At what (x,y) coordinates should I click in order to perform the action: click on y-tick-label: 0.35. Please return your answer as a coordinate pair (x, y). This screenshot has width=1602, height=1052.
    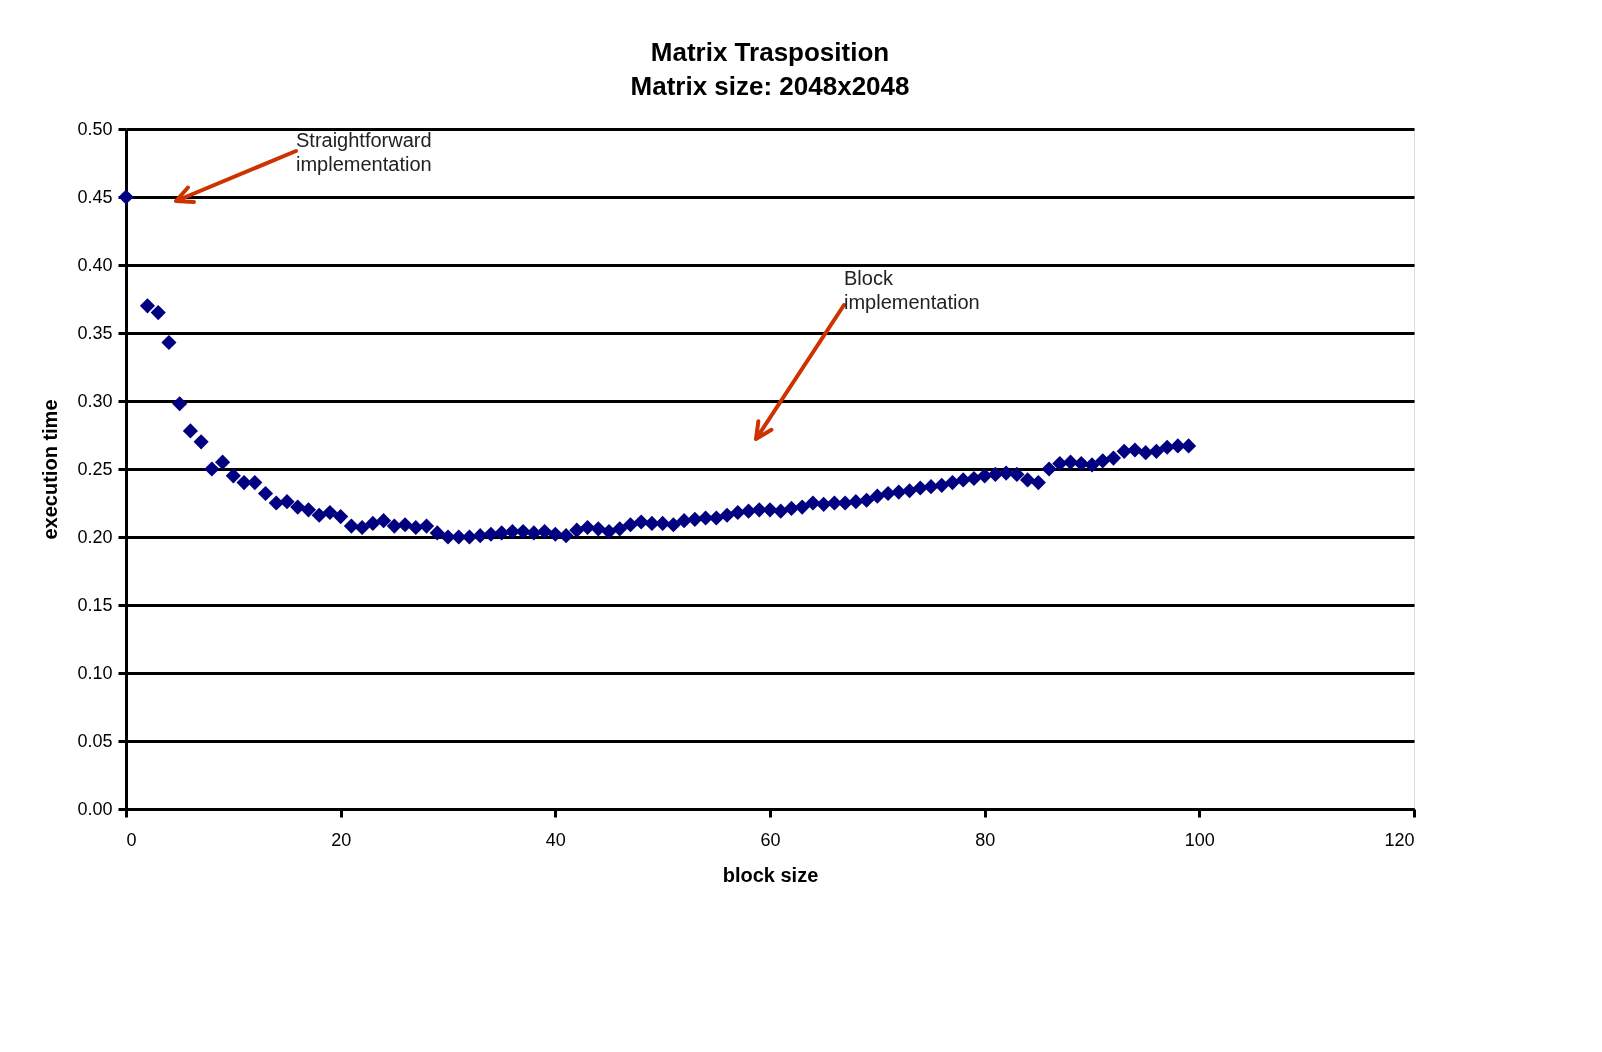
    Looking at the image, I should click on (95, 332).